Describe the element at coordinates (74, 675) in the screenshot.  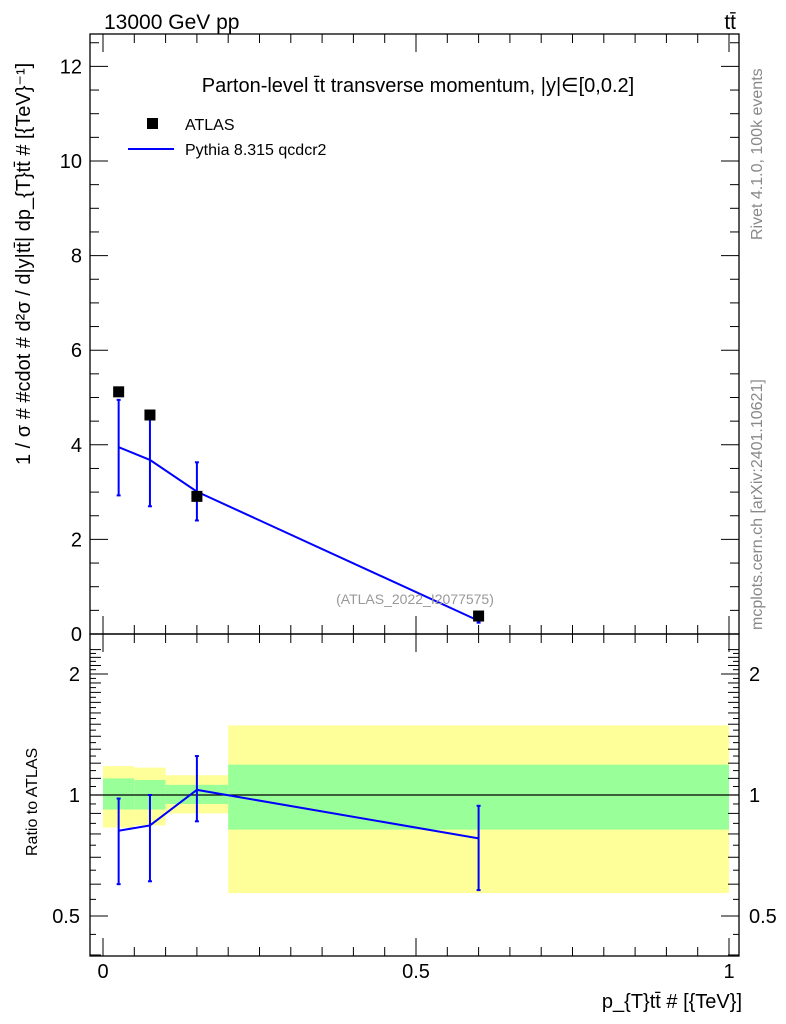
I see `ratio-ytick-label: 2` at that location.